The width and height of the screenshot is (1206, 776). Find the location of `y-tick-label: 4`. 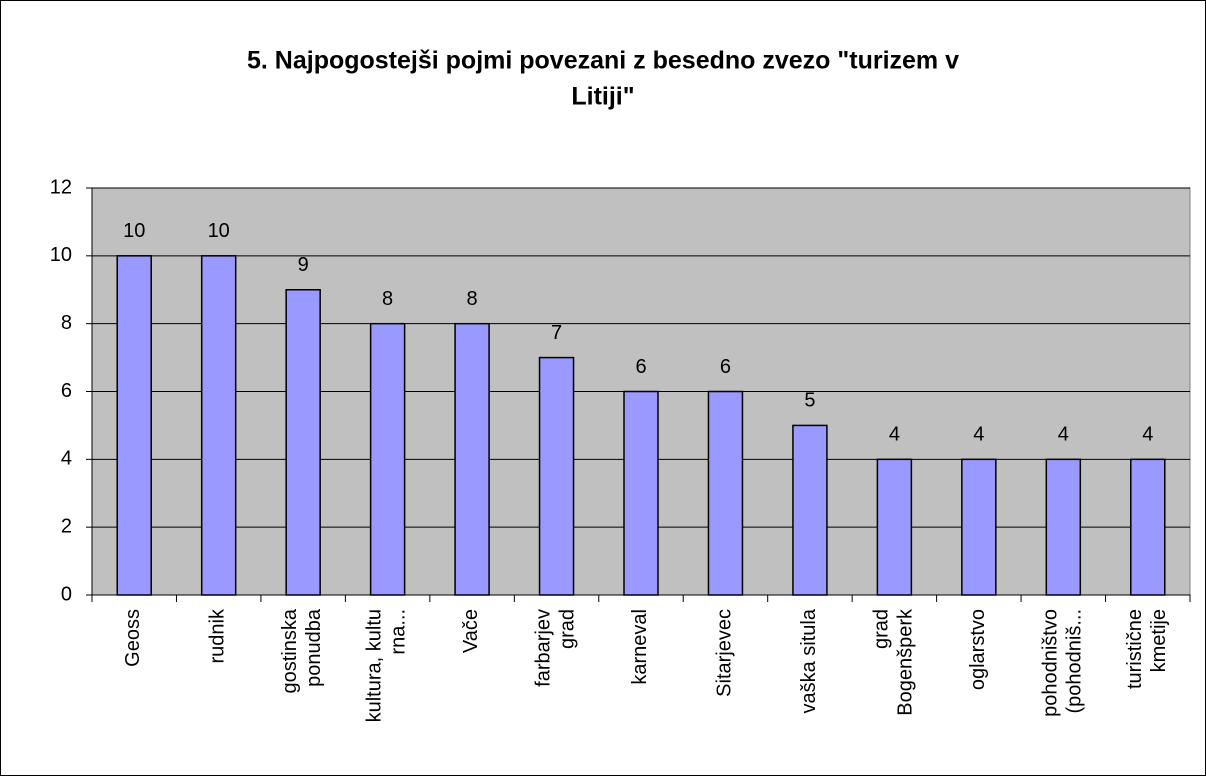

y-tick-label: 4 is located at coordinates (66, 459).